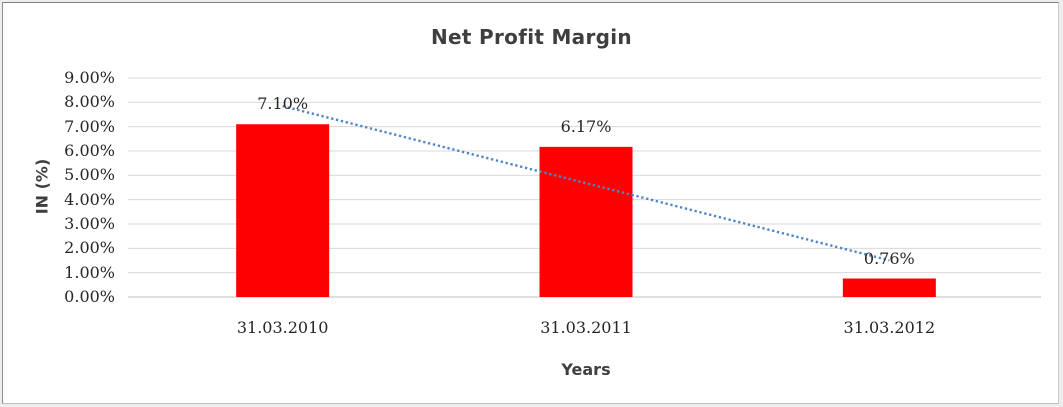 This screenshot has width=1063, height=407. I want to click on y-tick-label: 4.00%, so click(89, 199).